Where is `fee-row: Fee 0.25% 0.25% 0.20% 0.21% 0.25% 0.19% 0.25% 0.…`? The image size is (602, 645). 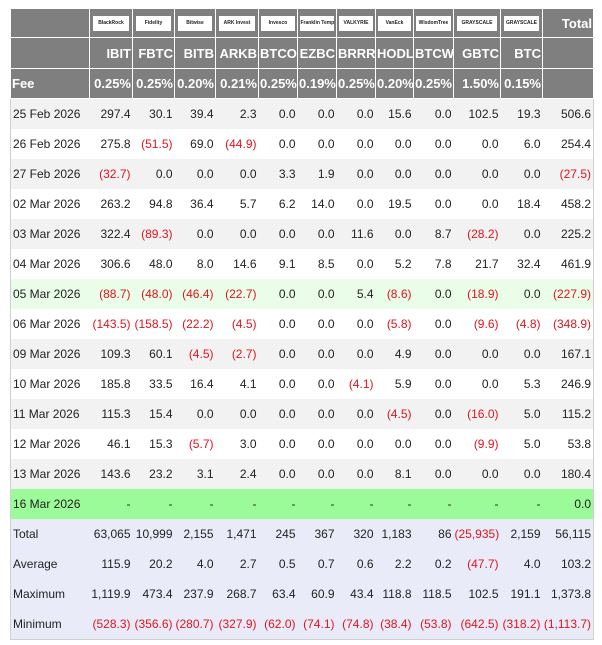
fee-row: Fee 0.25% 0.25% 0.20% 0.21% 0.25% 0.19% 0.25% 0.… is located at coordinates (302, 83).